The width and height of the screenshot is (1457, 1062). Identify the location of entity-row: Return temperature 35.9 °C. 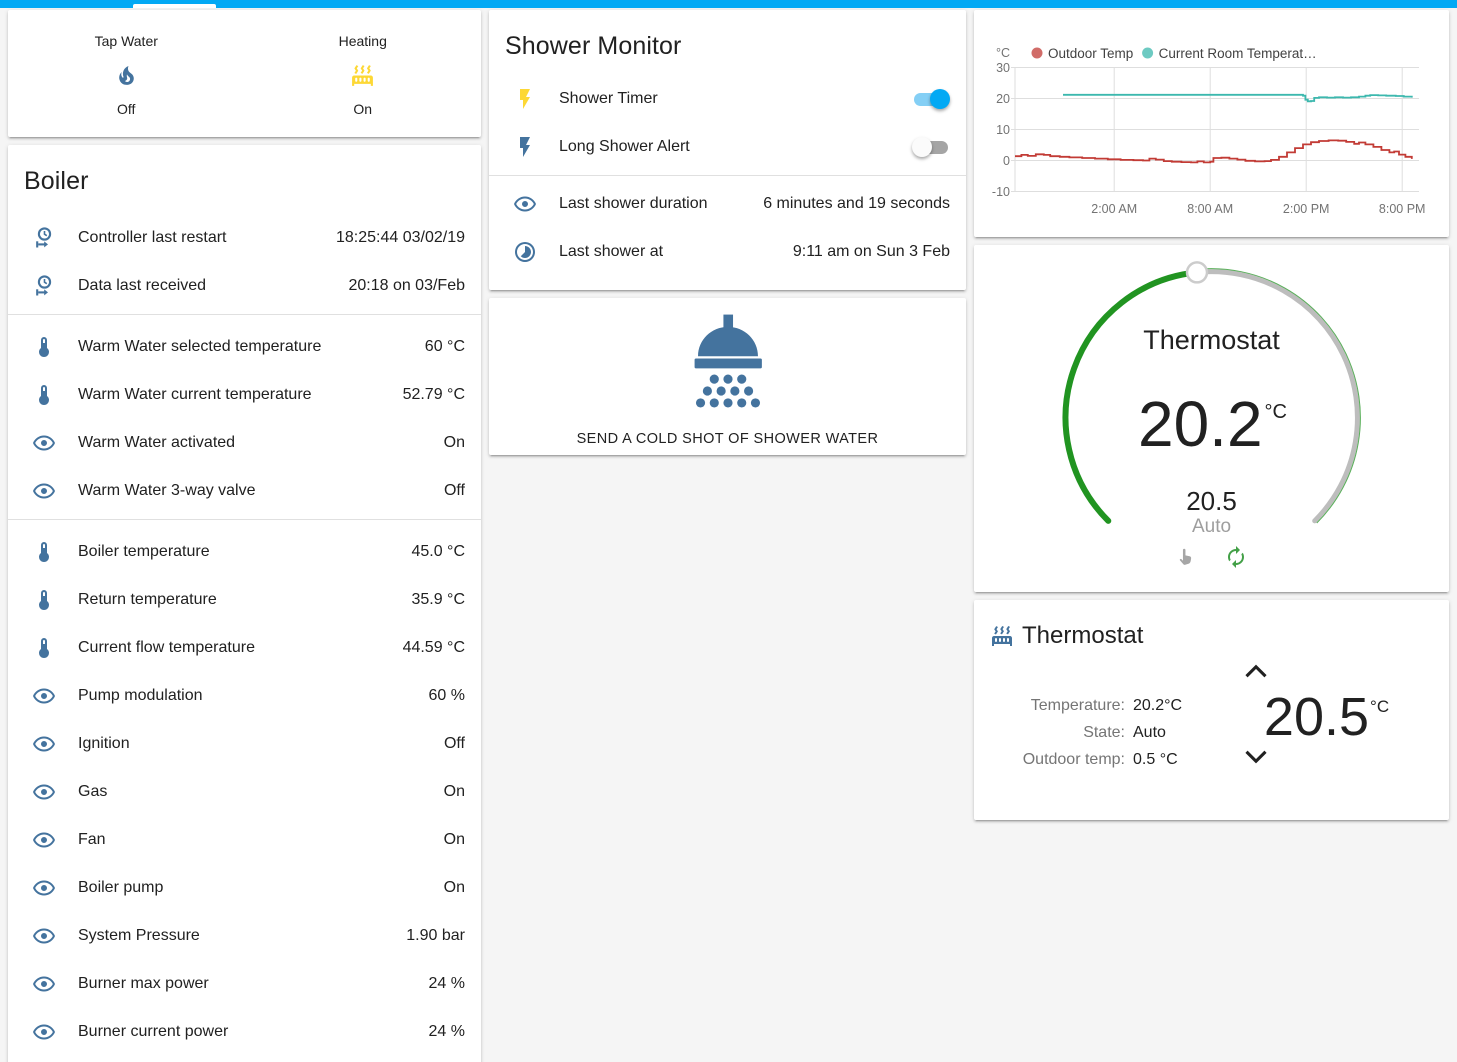
(244, 600).